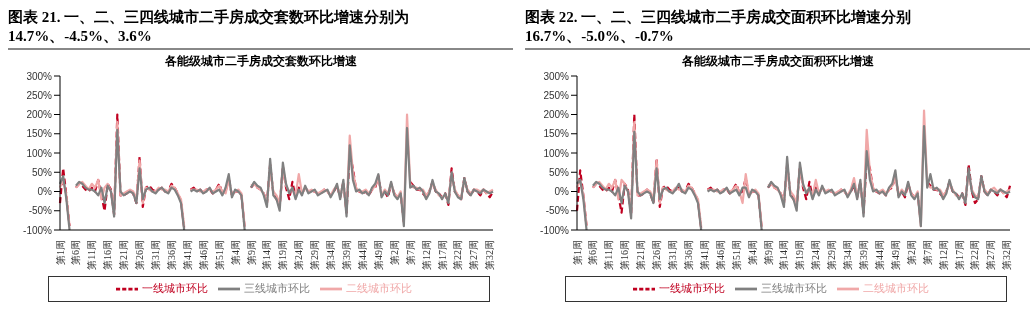 Image resolution: width=1033 pixels, height=323 pixels. What do you see at coordinates (777, 61) in the screenshot?
I see `chart-subtitle: 各能级城市二手房成交面积环比增速` at bounding box center [777, 61].